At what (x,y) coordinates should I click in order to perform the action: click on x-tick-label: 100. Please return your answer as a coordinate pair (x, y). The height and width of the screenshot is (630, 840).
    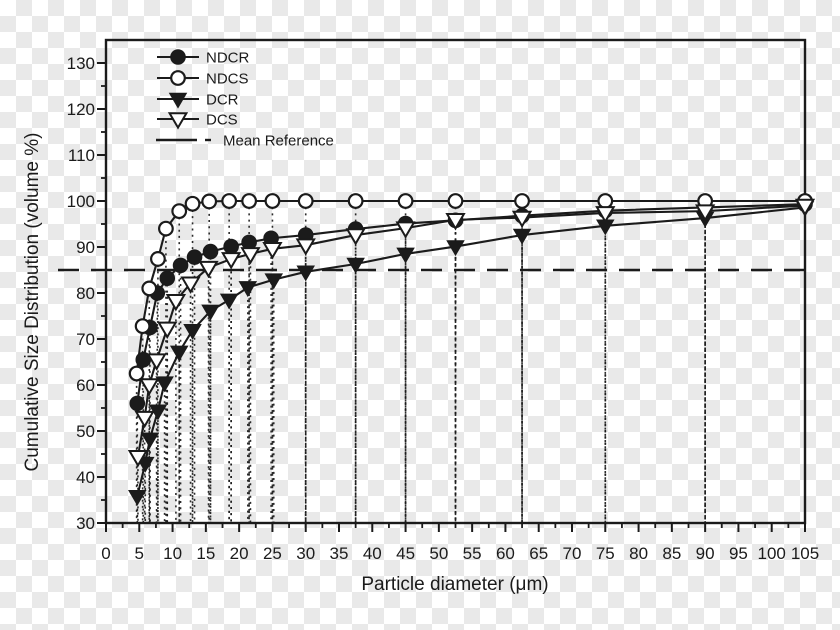
    Looking at the image, I should click on (772, 553).